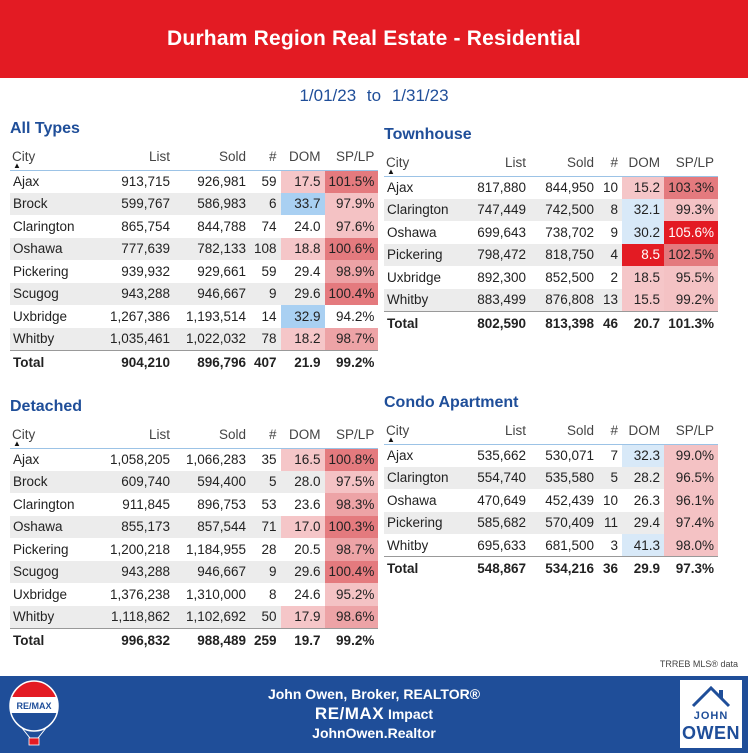  What do you see at coordinates (24, 156) in the screenshot?
I see `column-header-label: City` at bounding box center [24, 156].